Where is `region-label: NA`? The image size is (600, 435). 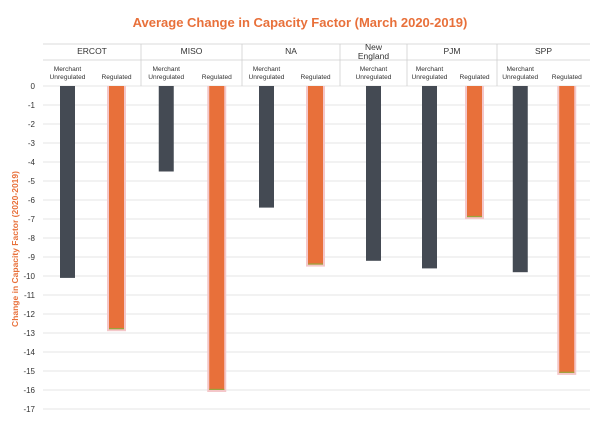
region-label: NA is located at coordinates (291, 51).